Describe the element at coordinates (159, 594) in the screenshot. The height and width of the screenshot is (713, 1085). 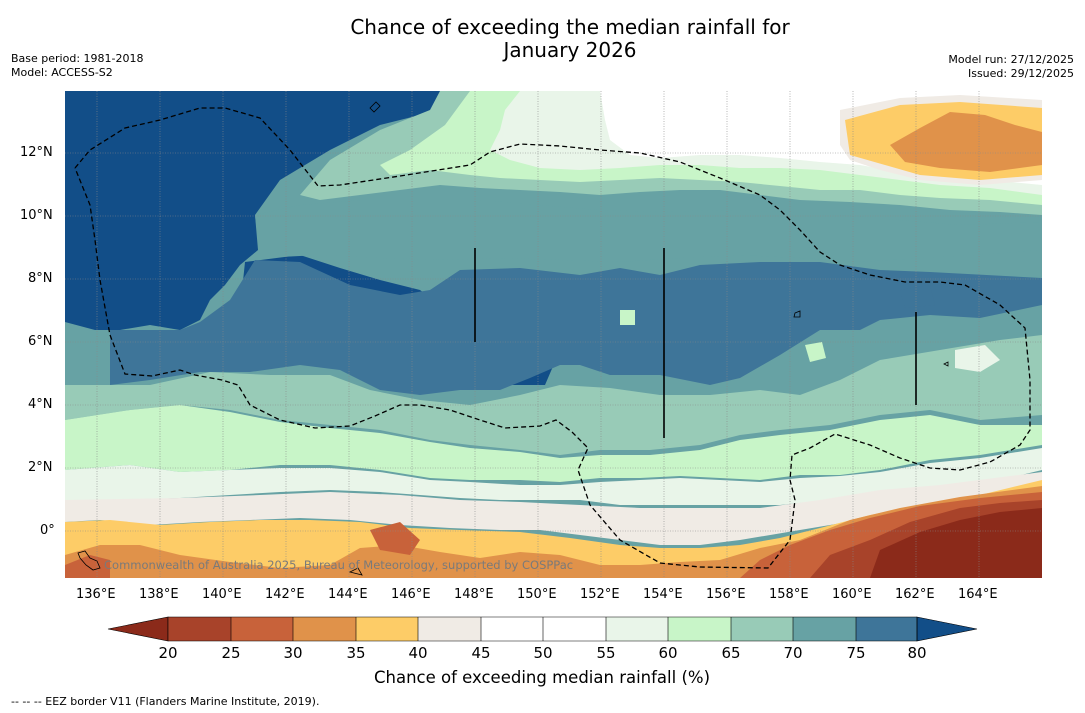
I see `lon-label: 138°E` at that location.